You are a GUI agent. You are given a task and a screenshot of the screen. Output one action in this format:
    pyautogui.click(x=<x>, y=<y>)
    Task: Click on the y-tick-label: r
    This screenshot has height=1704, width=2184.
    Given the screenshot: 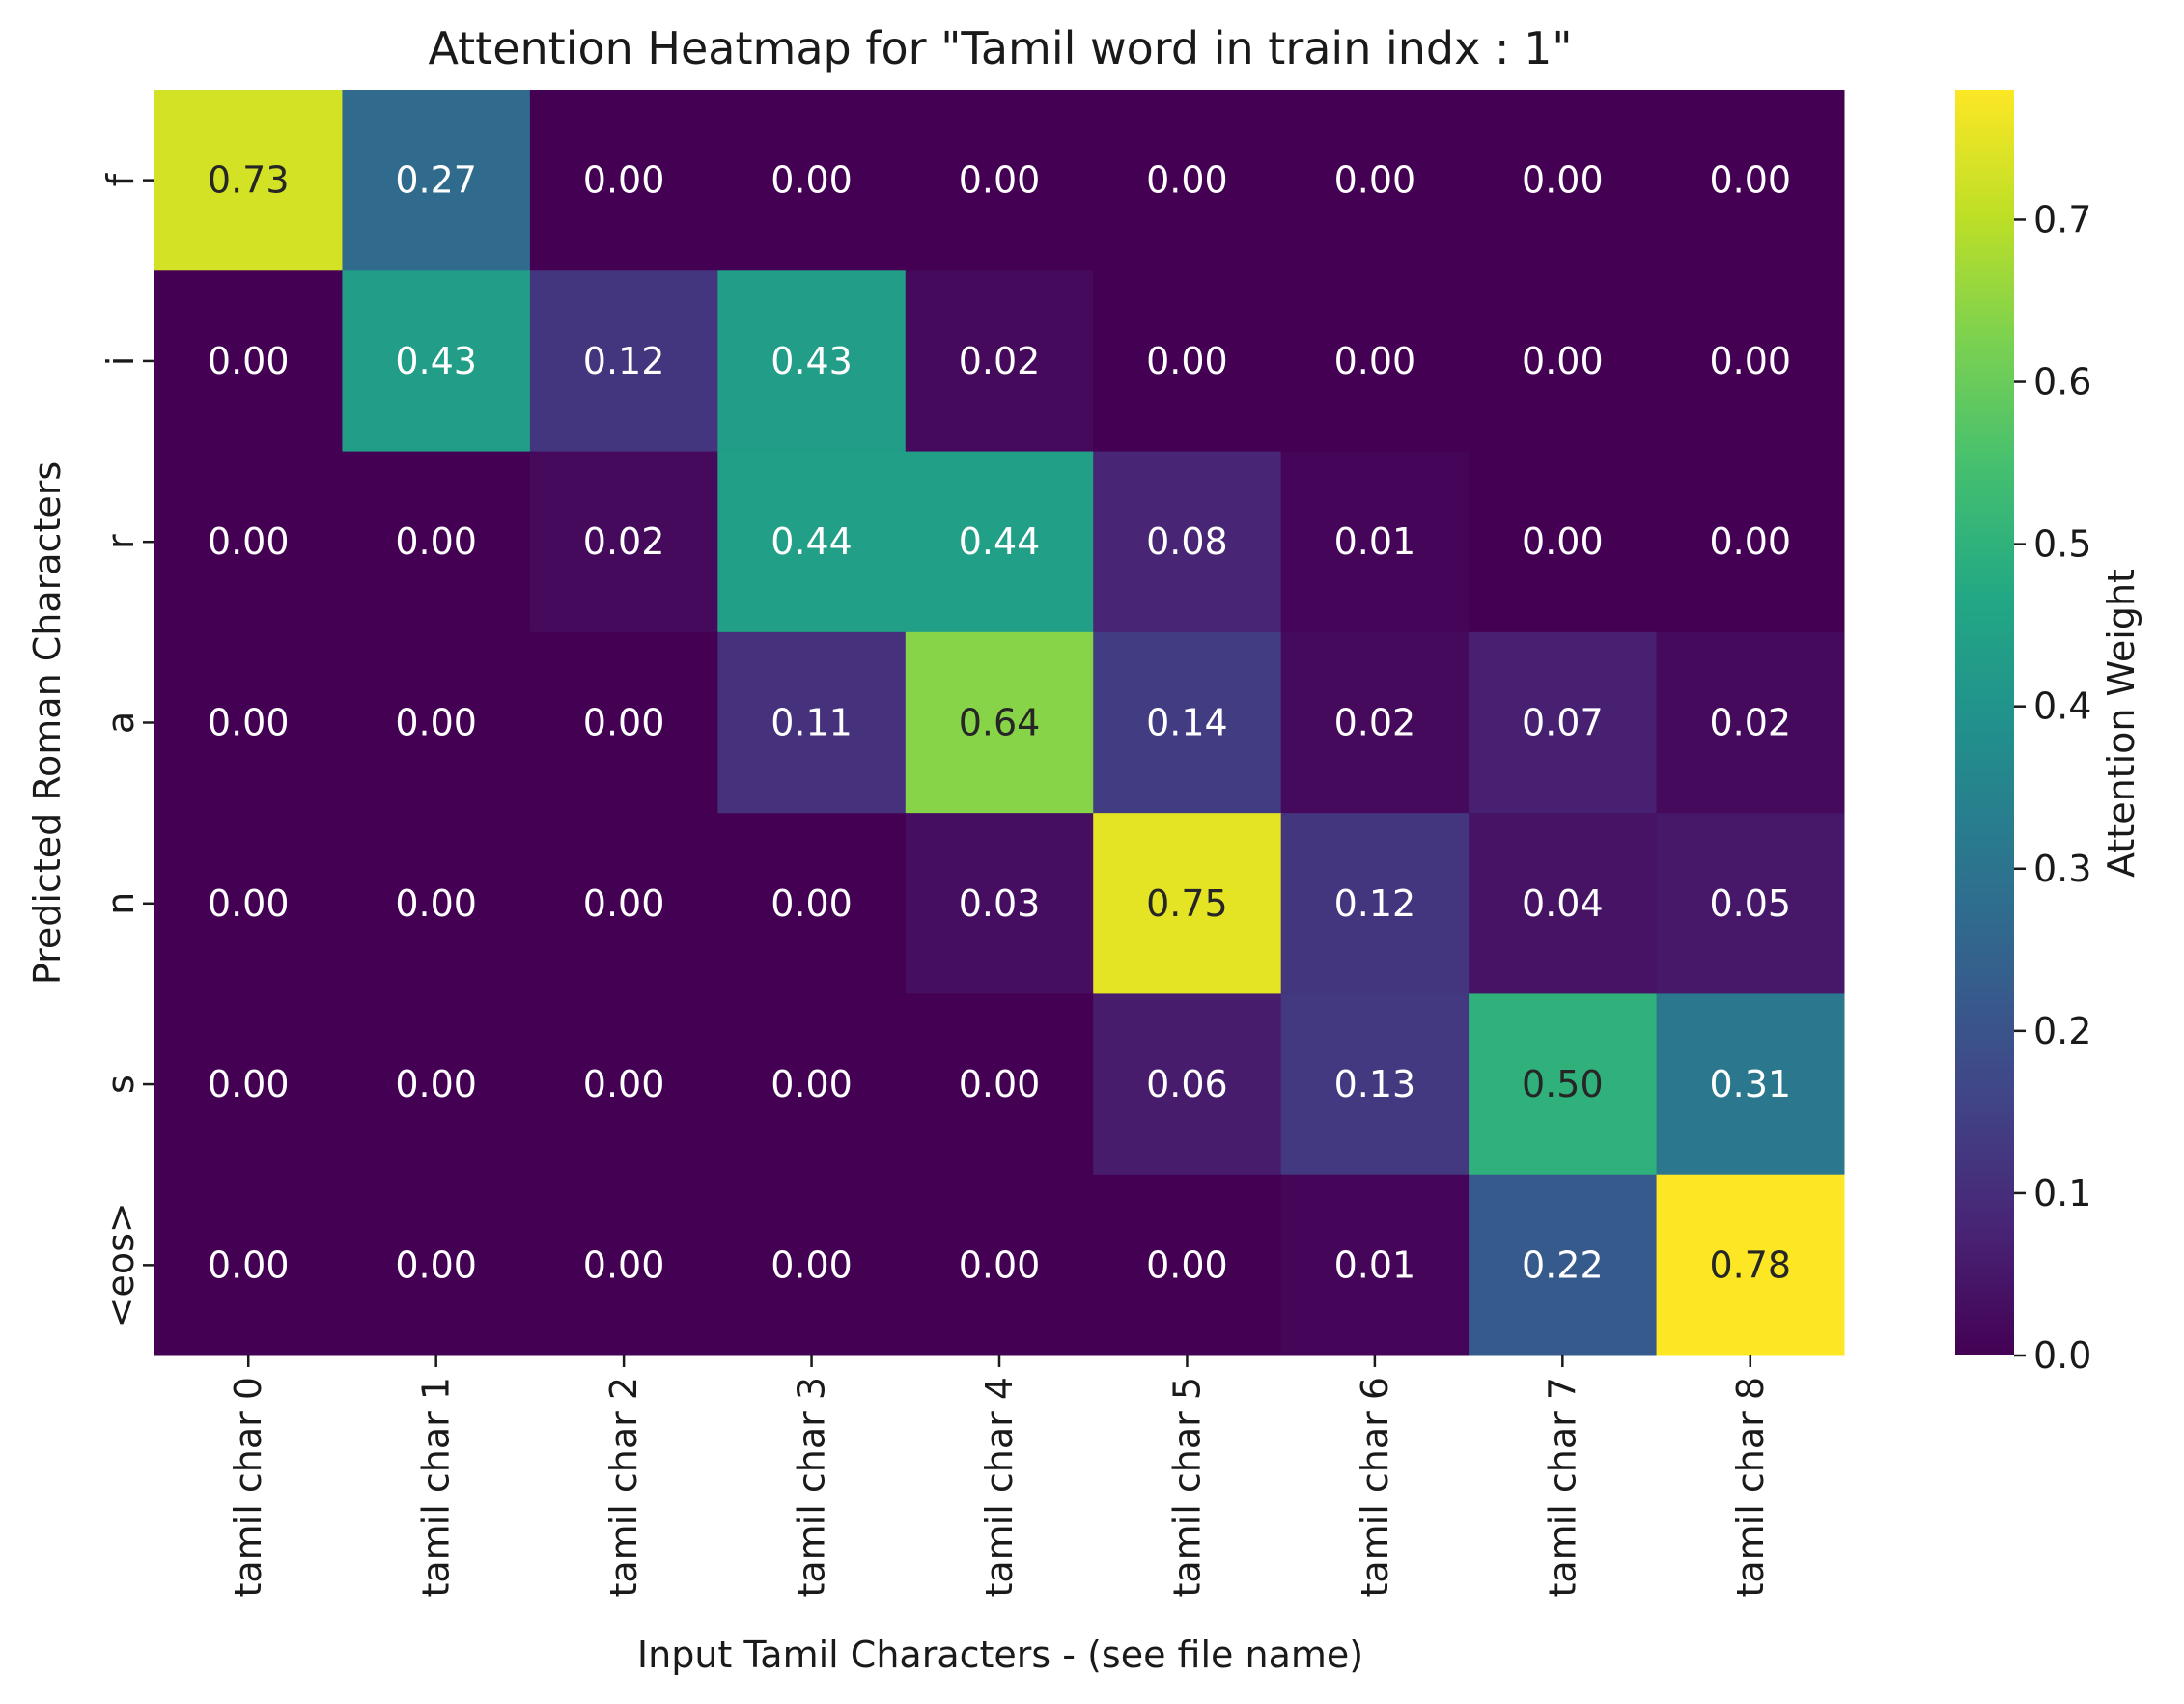 What is the action you would take?
    pyautogui.click(x=121, y=541)
    